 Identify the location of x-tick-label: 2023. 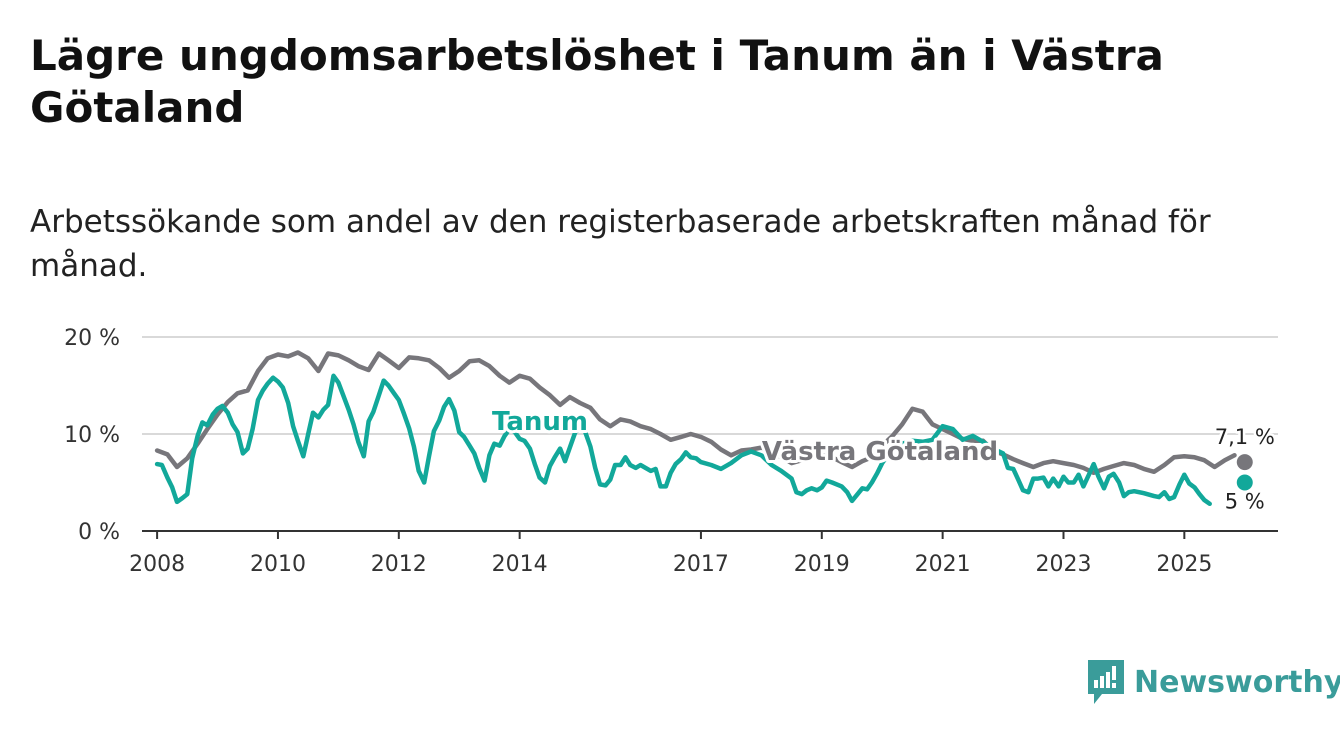
(1063, 564).